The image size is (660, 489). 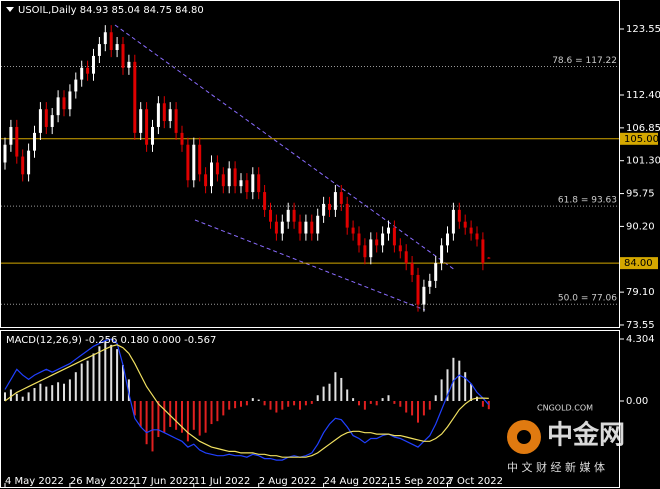 What do you see at coordinates (584, 61) in the screenshot?
I see `fib-label: 78.6 = 117.22` at bounding box center [584, 61].